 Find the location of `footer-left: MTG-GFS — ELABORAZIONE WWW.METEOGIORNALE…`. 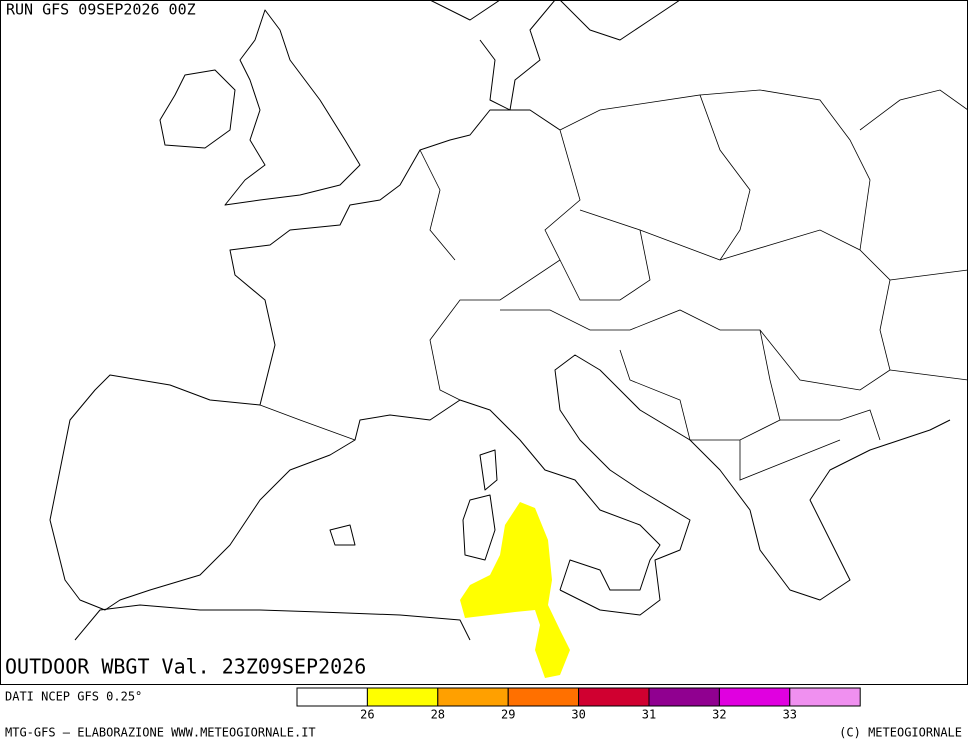

footer-left: MTG-GFS — ELABORAZIONE WWW.METEOGIORNALE… is located at coordinates (160, 733).